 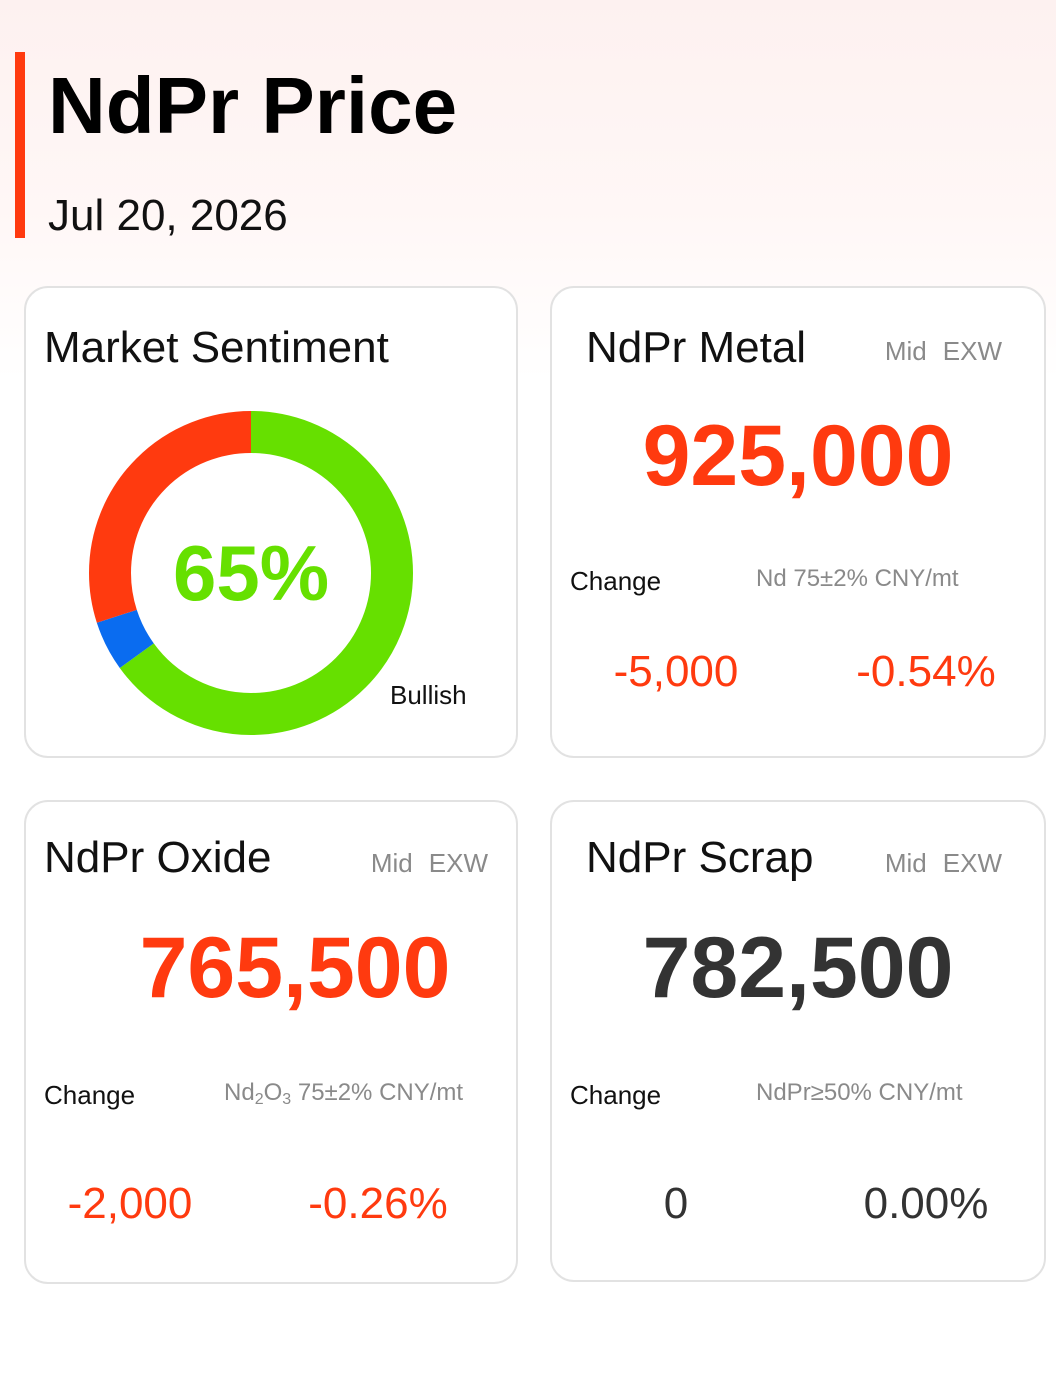 I want to click on oxide-change-label: Change, so click(x=90, y=1095).